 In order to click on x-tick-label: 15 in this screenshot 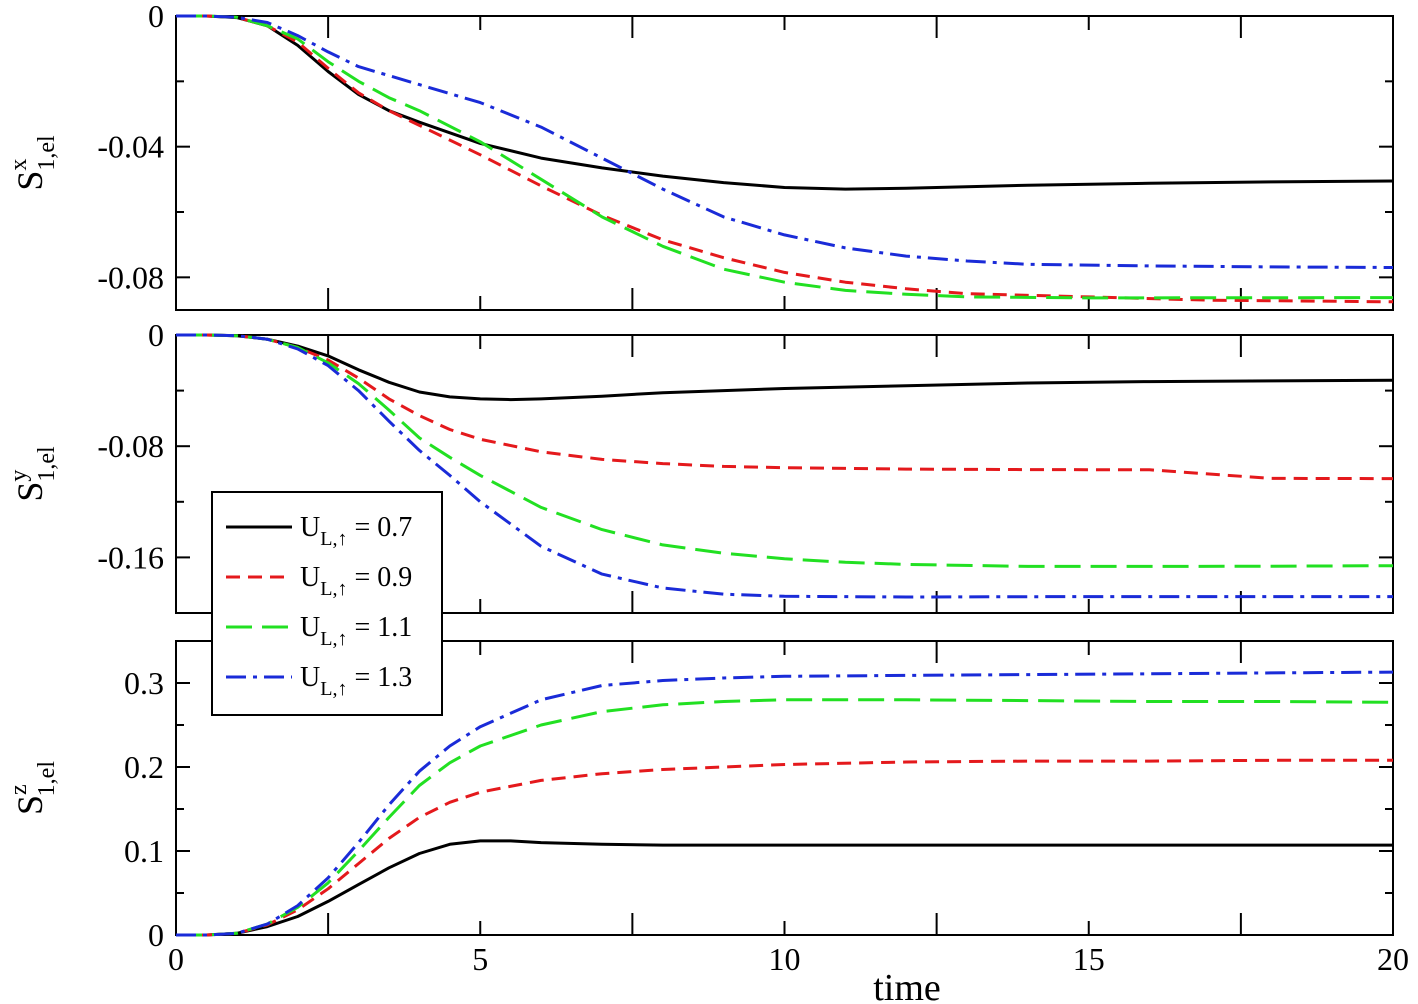, I will do `click(1089, 959)`.